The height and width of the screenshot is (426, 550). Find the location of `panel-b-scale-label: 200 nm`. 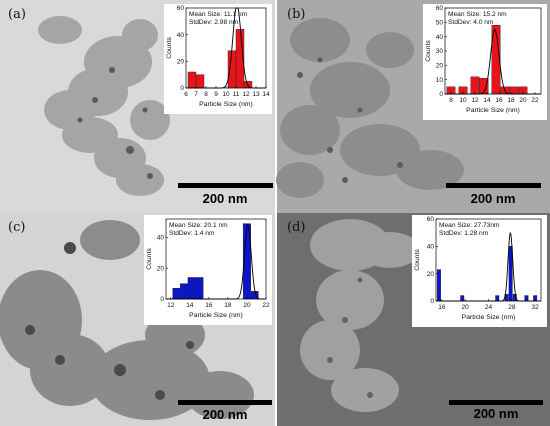

panel-b-scale-label: 200 nm is located at coordinates (493, 198).